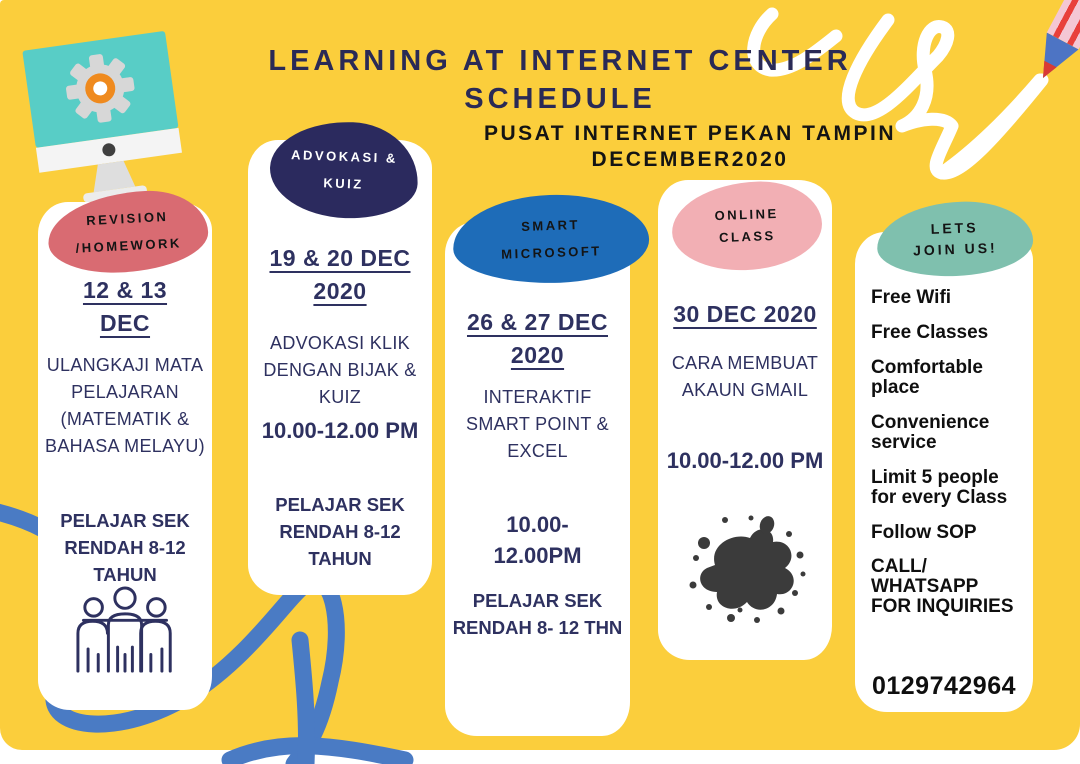  Describe the element at coordinates (746, 214) in the screenshot. I see `badge-label: ONLINE` at that location.